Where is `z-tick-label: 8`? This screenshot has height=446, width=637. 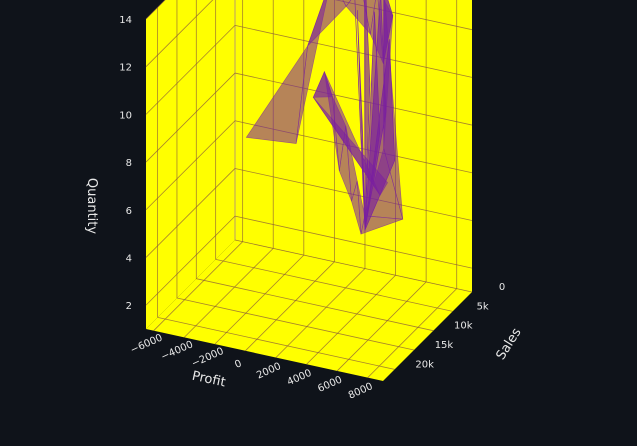
z-tick-label: 8 is located at coordinates (129, 163).